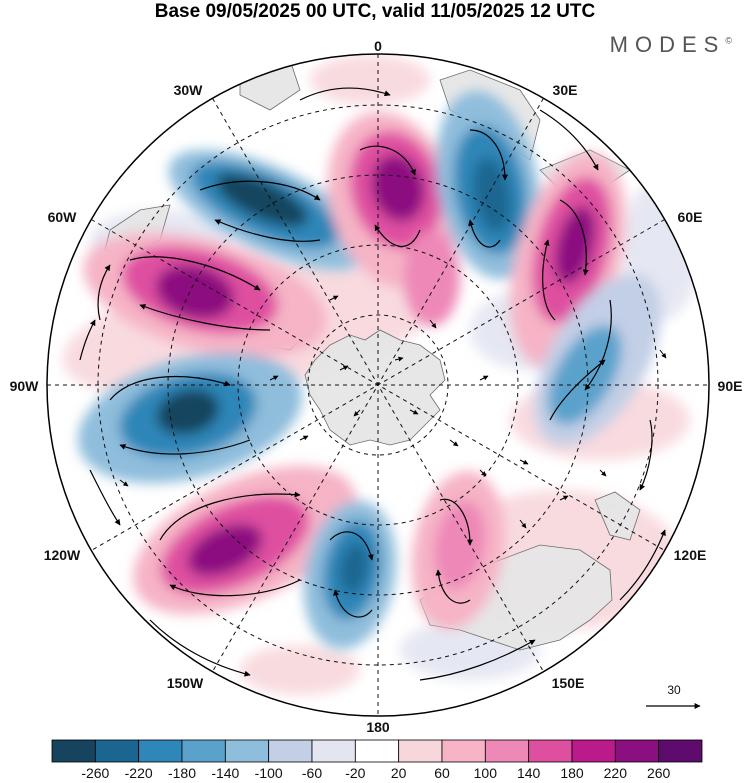  What do you see at coordinates (442, 773) in the screenshot?
I see `colorbar-tick-label: 60` at bounding box center [442, 773].